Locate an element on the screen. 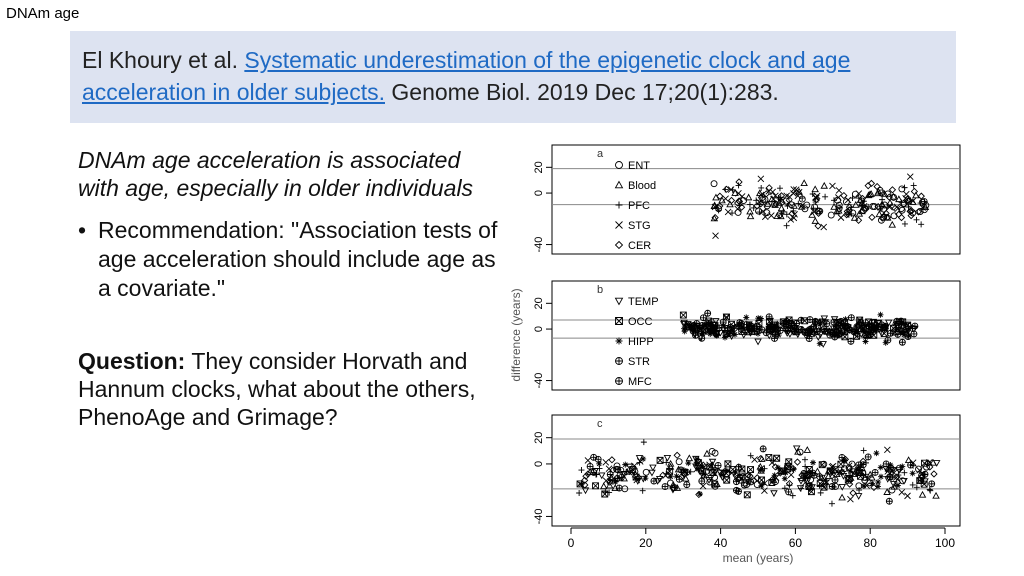 This screenshot has height=576, width=1024. legend-label: STG is located at coordinates (639, 226).